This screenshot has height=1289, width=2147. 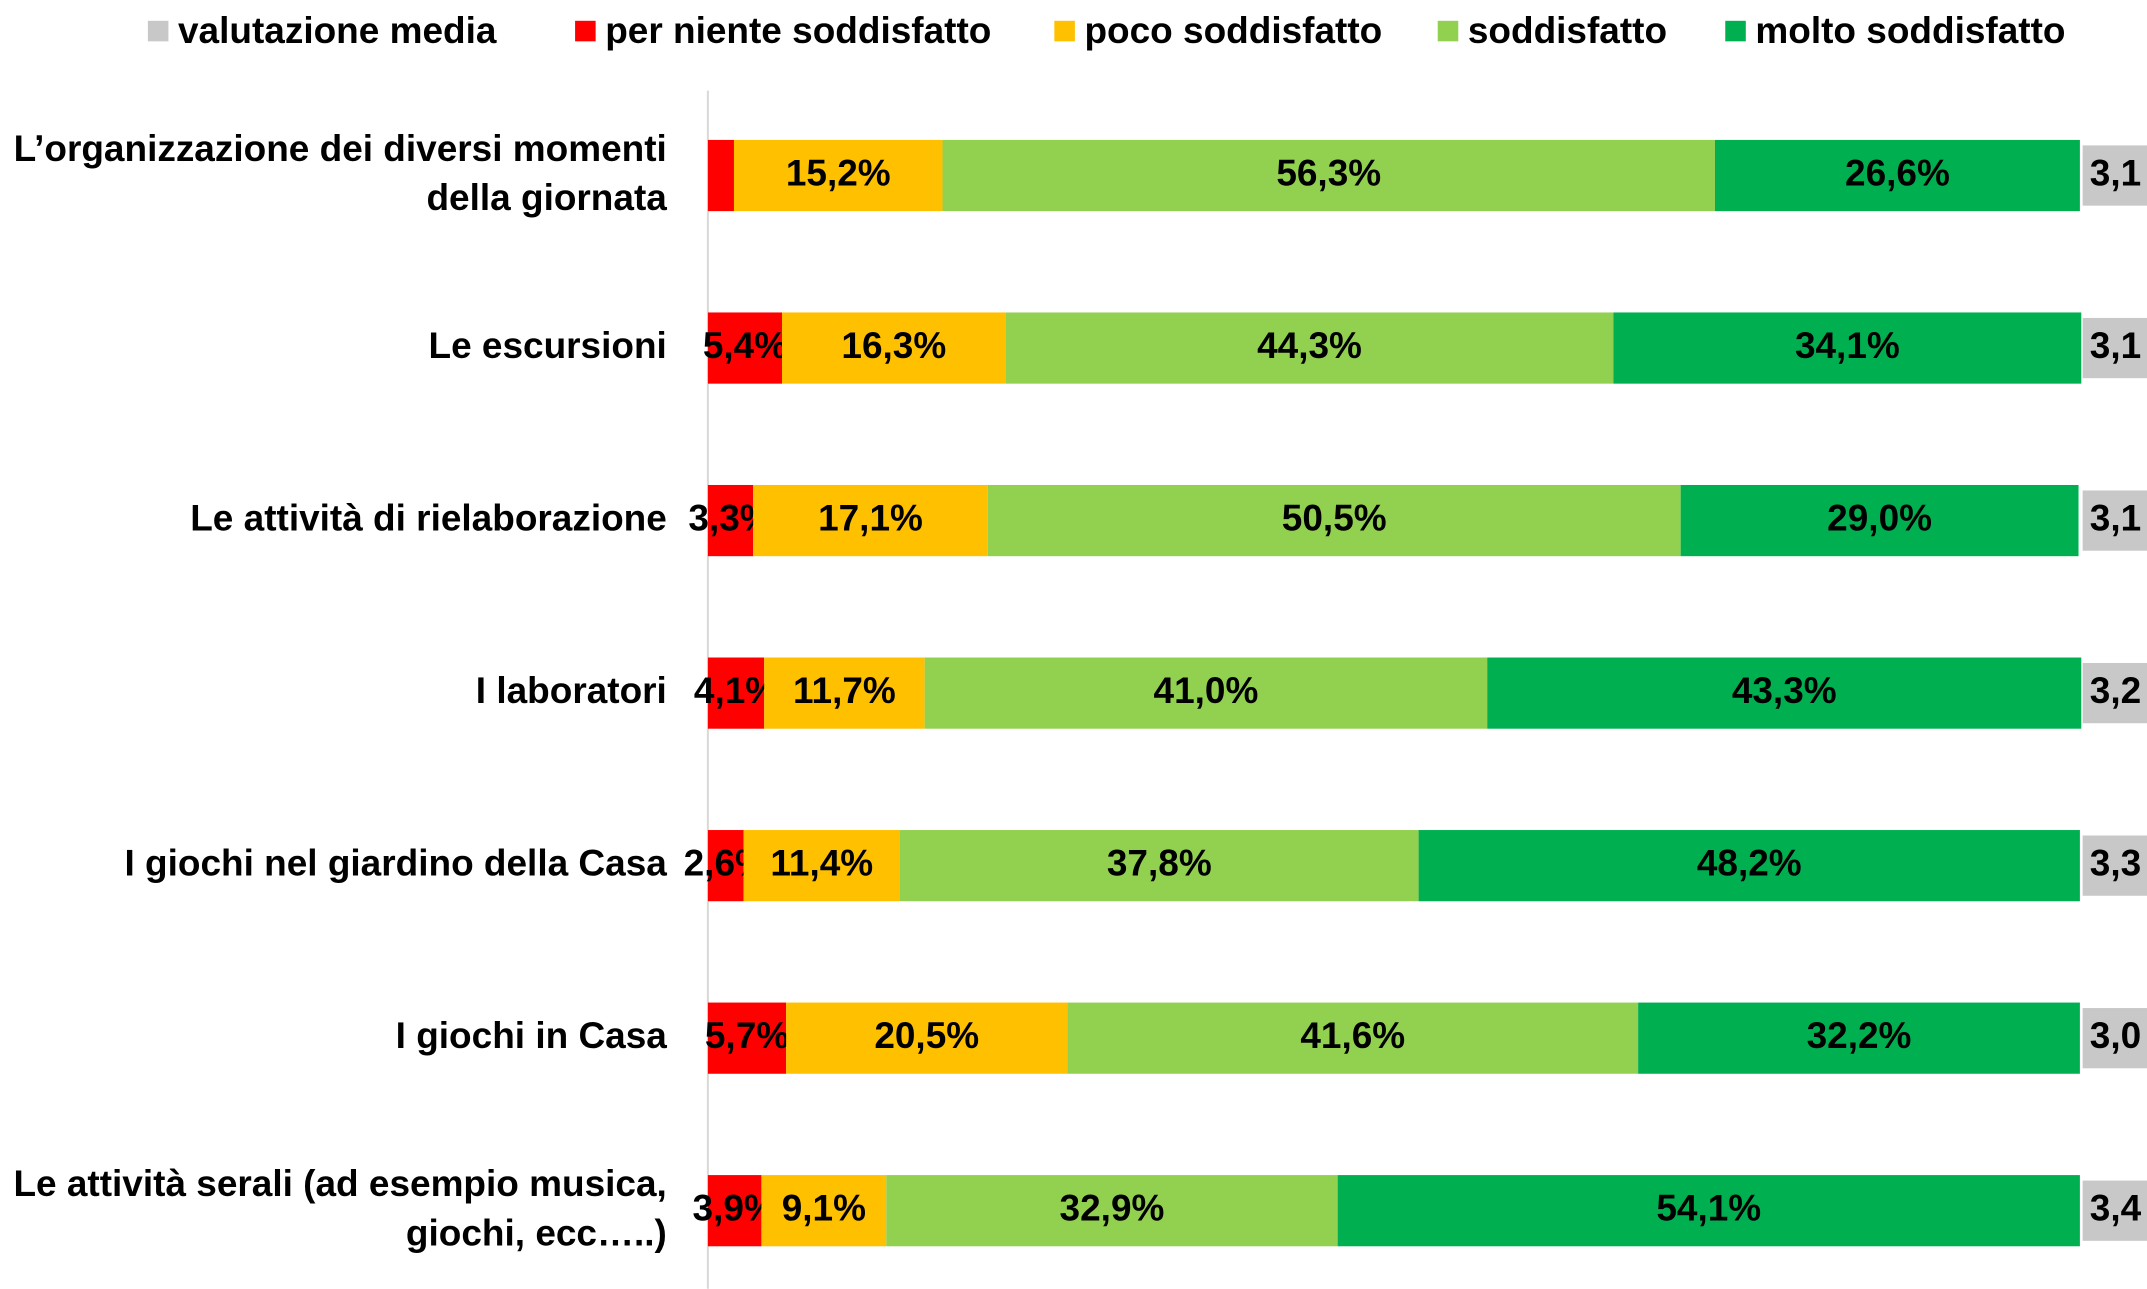 What do you see at coordinates (532, 1035) in the screenshot?
I see `category-label: I giochi in Casa` at bounding box center [532, 1035].